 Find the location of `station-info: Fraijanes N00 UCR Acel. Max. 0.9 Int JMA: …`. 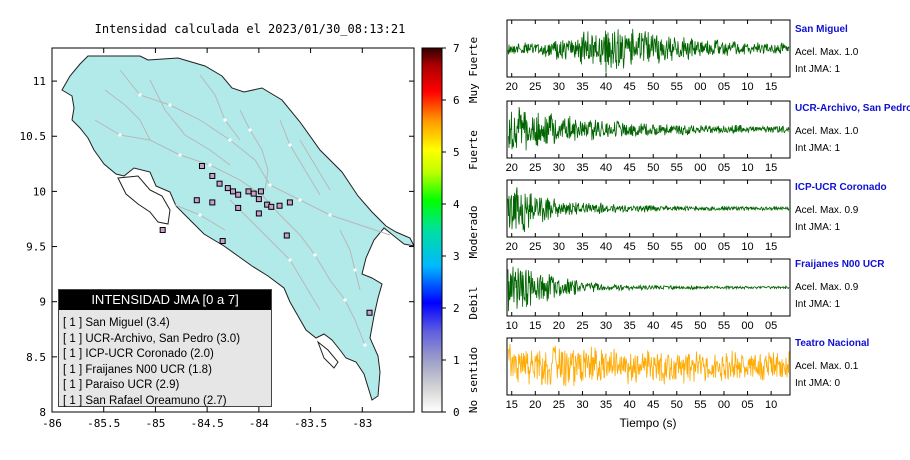

station-info: Fraijanes N00 UCR Acel. Max. 0.9 Int JMA: … is located at coordinates (852, 284).